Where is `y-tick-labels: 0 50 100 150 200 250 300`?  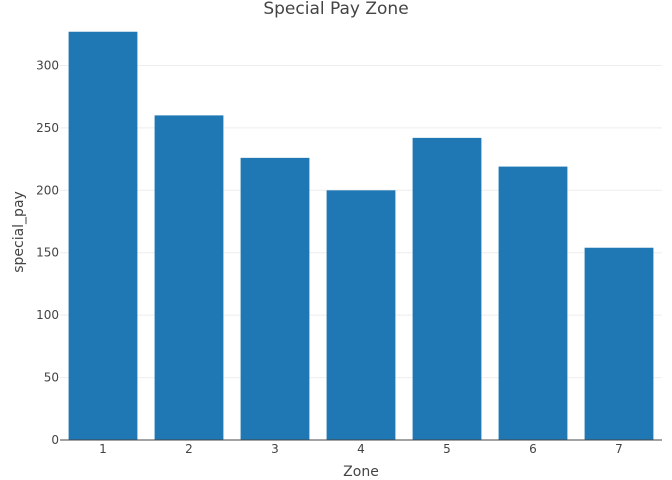
y-tick-labels: 0 50 100 150 200 250 300 is located at coordinates (47, 252).